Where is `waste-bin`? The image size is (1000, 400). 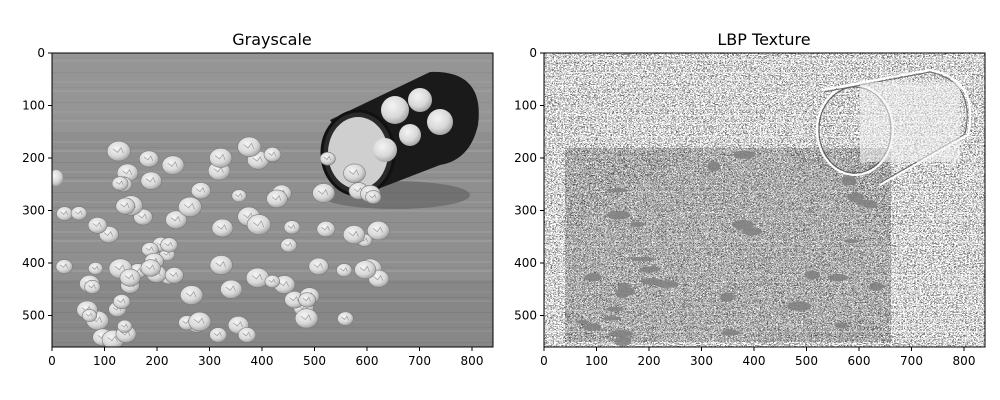 waste-bin is located at coordinates (399, 134).